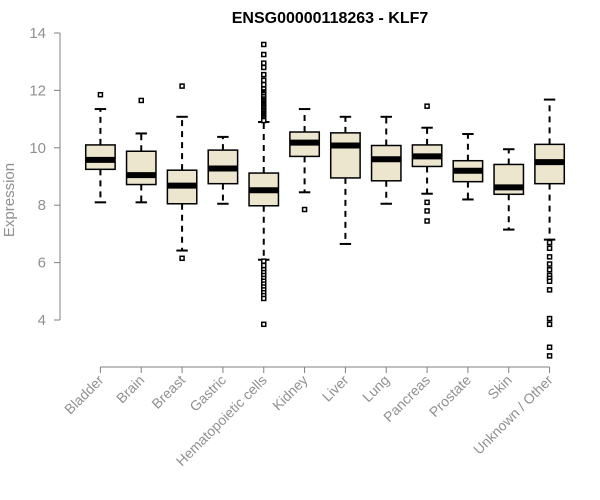 The width and height of the screenshot is (600, 500). What do you see at coordinates (168, 392) in the screenshot?
I see `x-tick-label: Breast` at bounding box center [168, 392].